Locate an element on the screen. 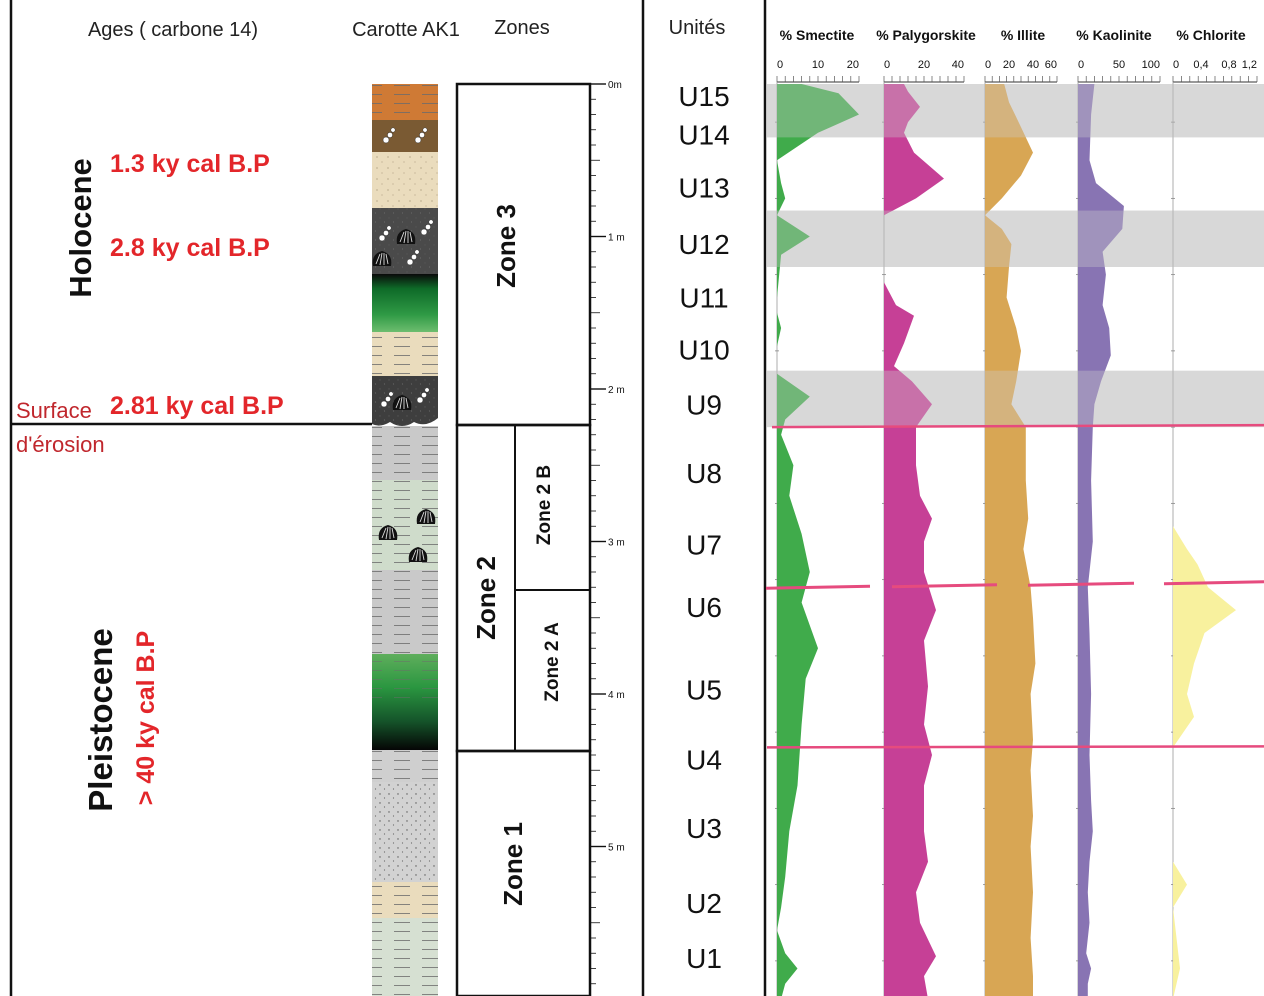 The image size is (1264, 996). panel-header: % Palygorskite is located at coordinates (926, 35).